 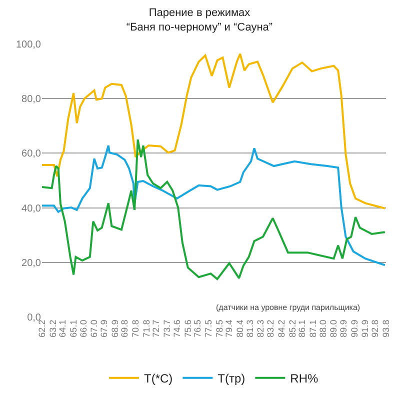 What do you see at coordinates (167, 329) in the screenshot?
I see `x-tick-label: 73.7` at bounding box center [167, 329].